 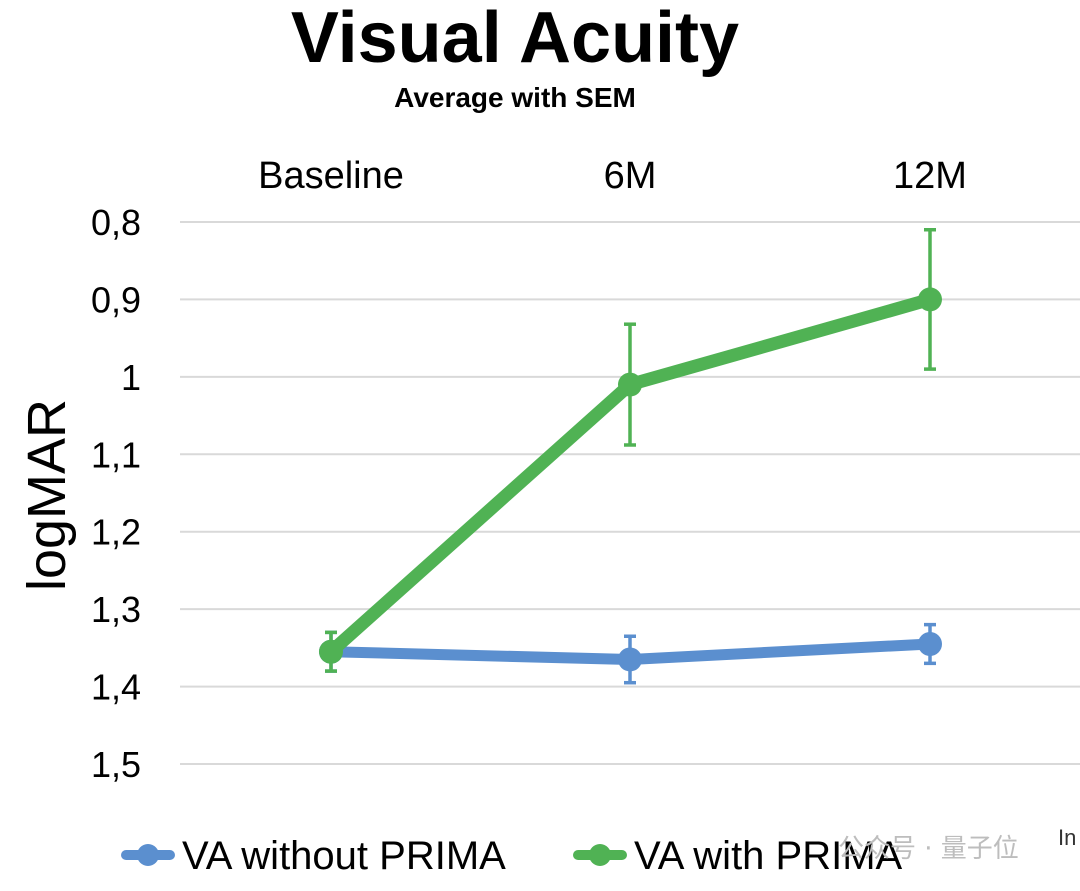 I want to click on y-tick-label: 0,8, so click(x=116, y=222).